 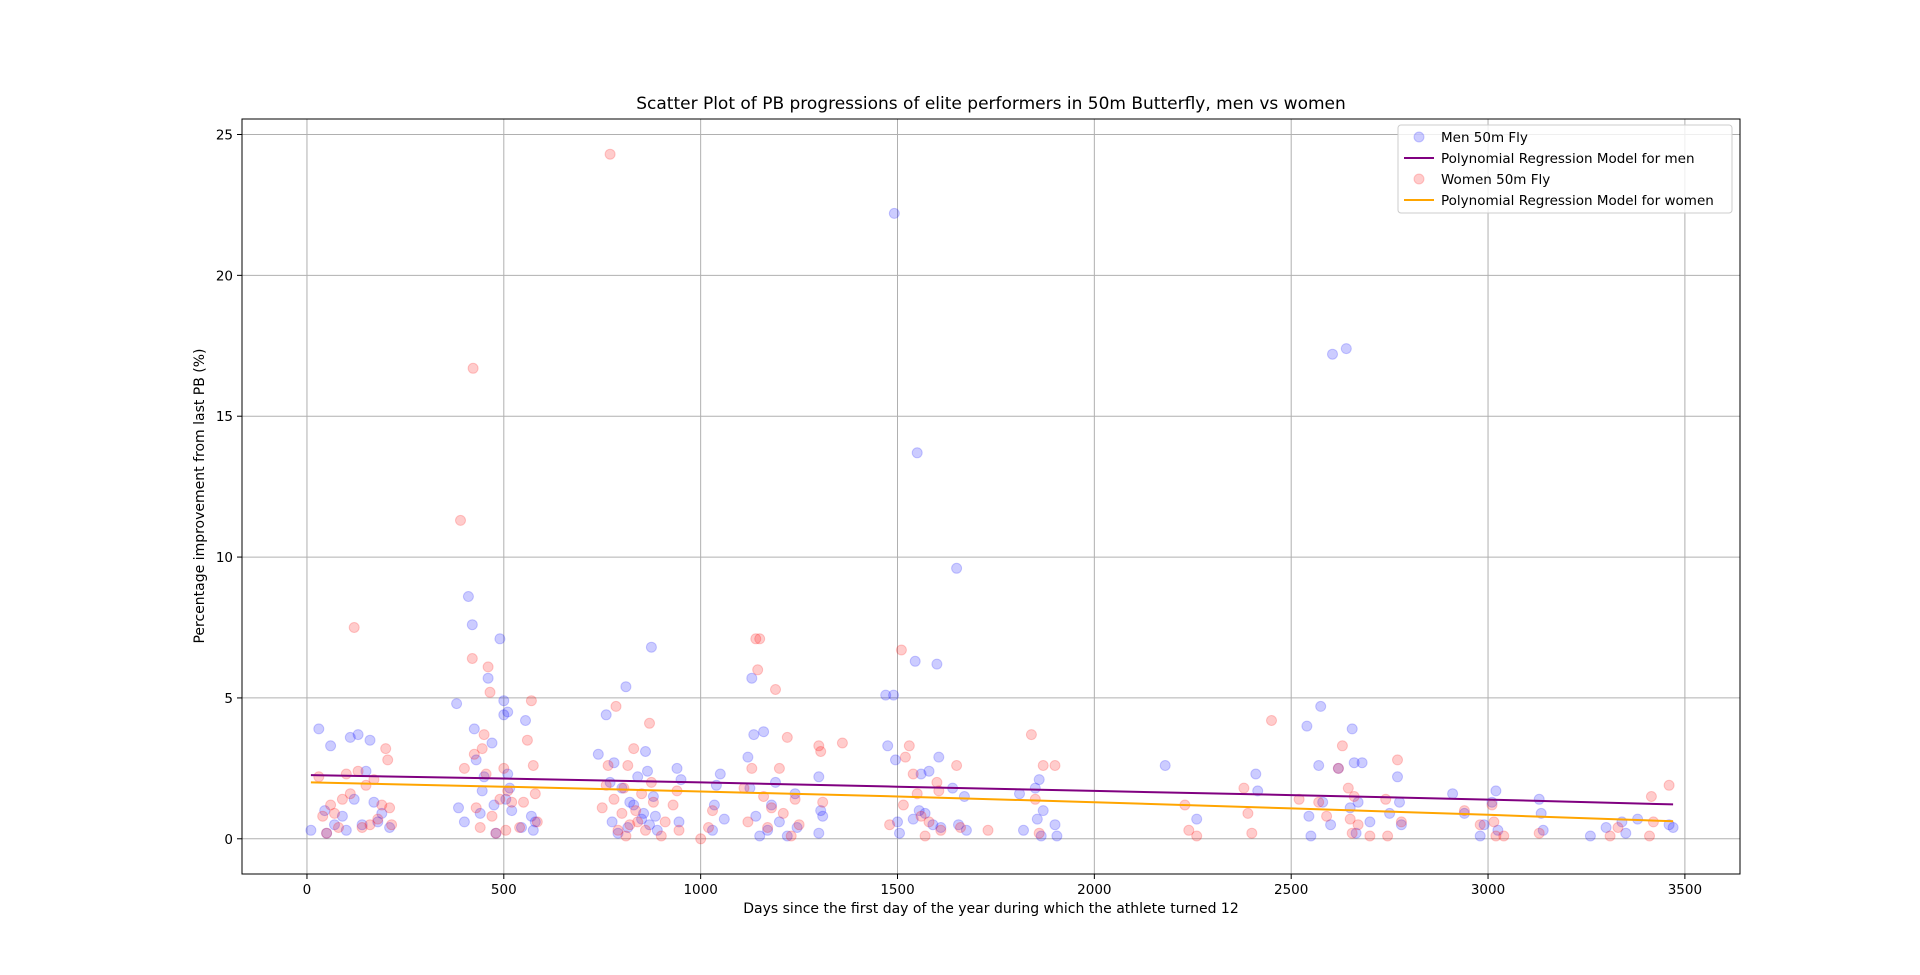 I want to click on x-tick-label: 0, so click(x=307, y=890).